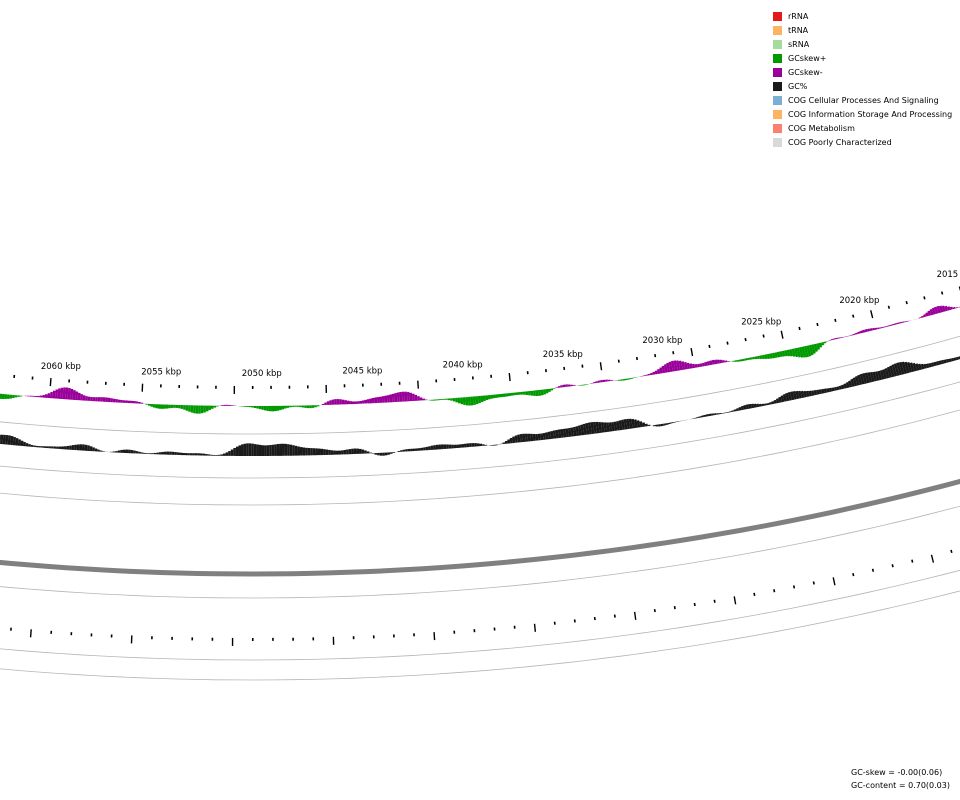 Image resolution: width=960 pixels, height=800 pixels. What do you see at coordinates (480, 527) in the screenshot?
I see `backbone-ring` at bounding box center [480, 527].